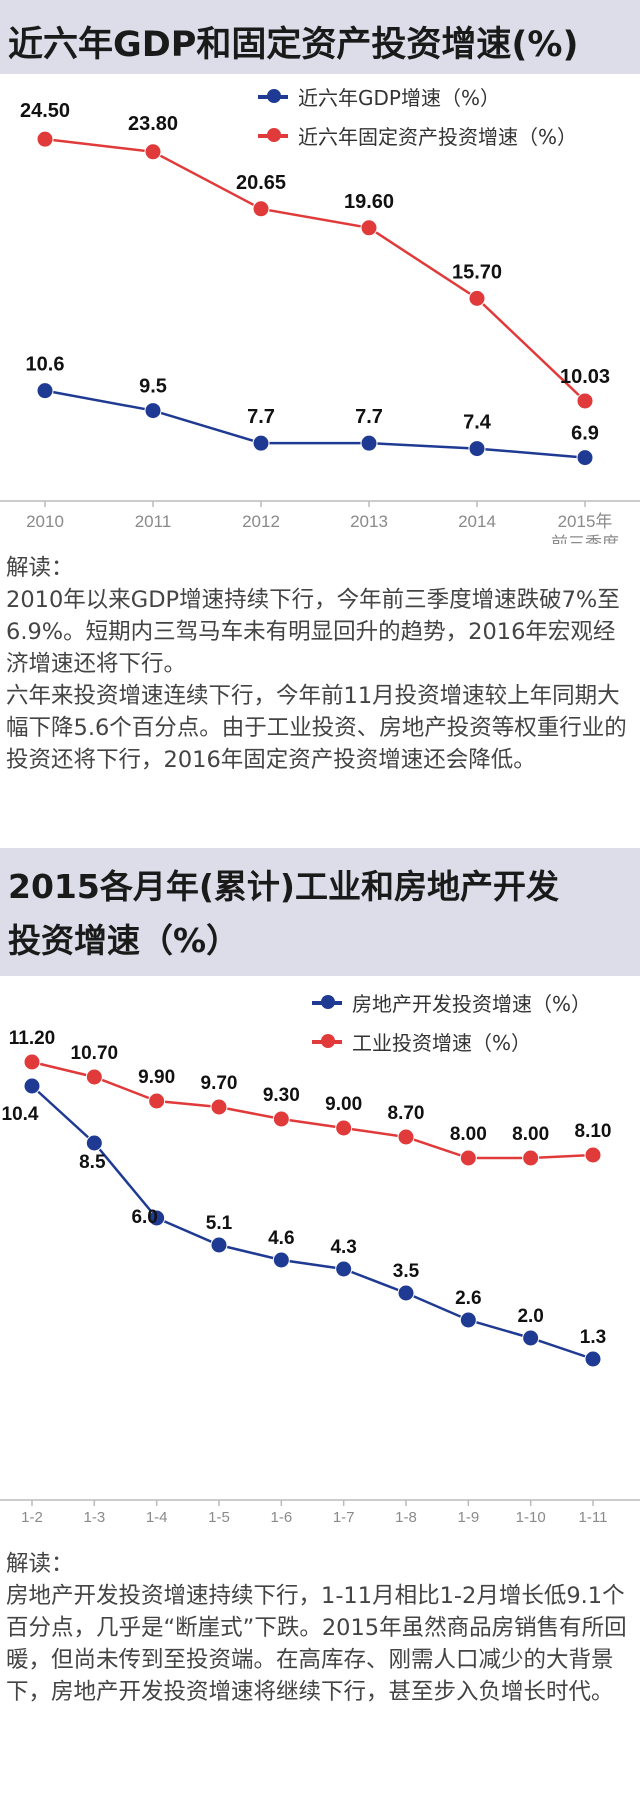 The height and width of the screenshot is (1795, 640). I want to click on chart2-series-0-data-label: 4.3, so click(343, 1247).